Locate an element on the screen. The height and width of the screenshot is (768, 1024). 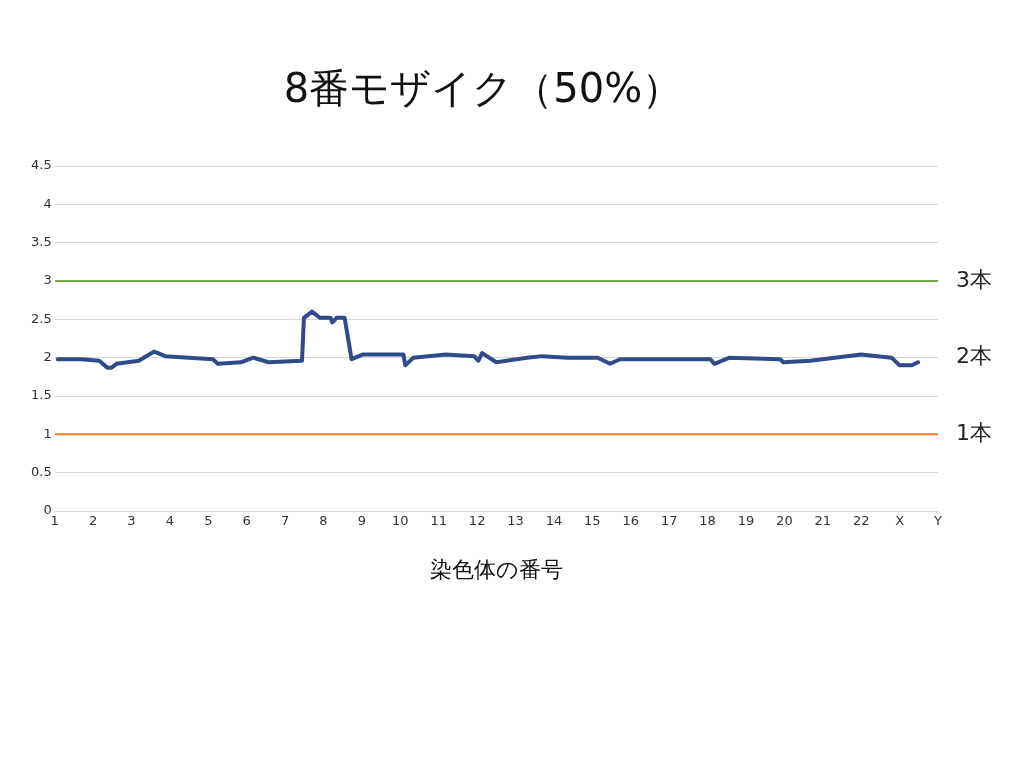
x-tick-label: 14 is located at coordinates (554, 521).